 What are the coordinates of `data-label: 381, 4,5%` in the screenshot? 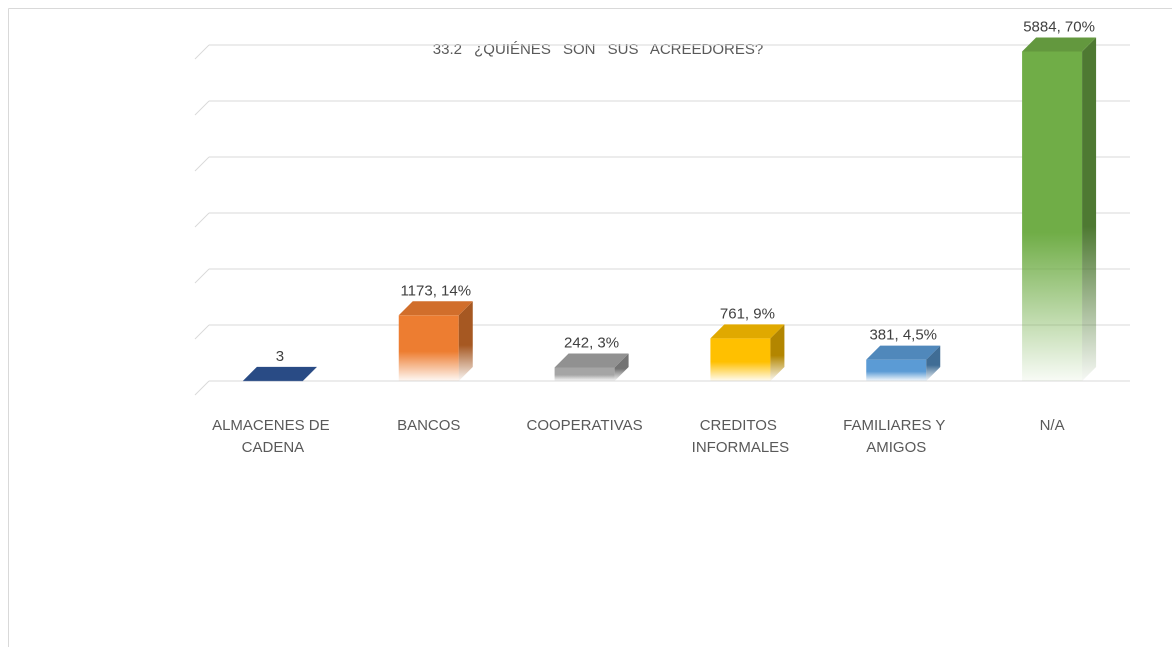 It's located at (903, 335).